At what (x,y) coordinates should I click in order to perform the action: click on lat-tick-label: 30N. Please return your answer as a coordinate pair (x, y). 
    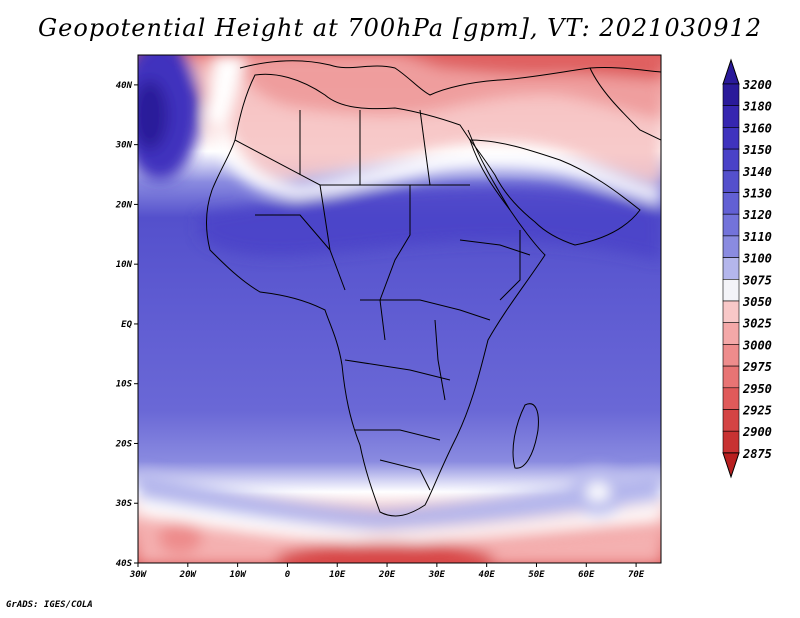
    Looking at the image, I should click on (124, 146).